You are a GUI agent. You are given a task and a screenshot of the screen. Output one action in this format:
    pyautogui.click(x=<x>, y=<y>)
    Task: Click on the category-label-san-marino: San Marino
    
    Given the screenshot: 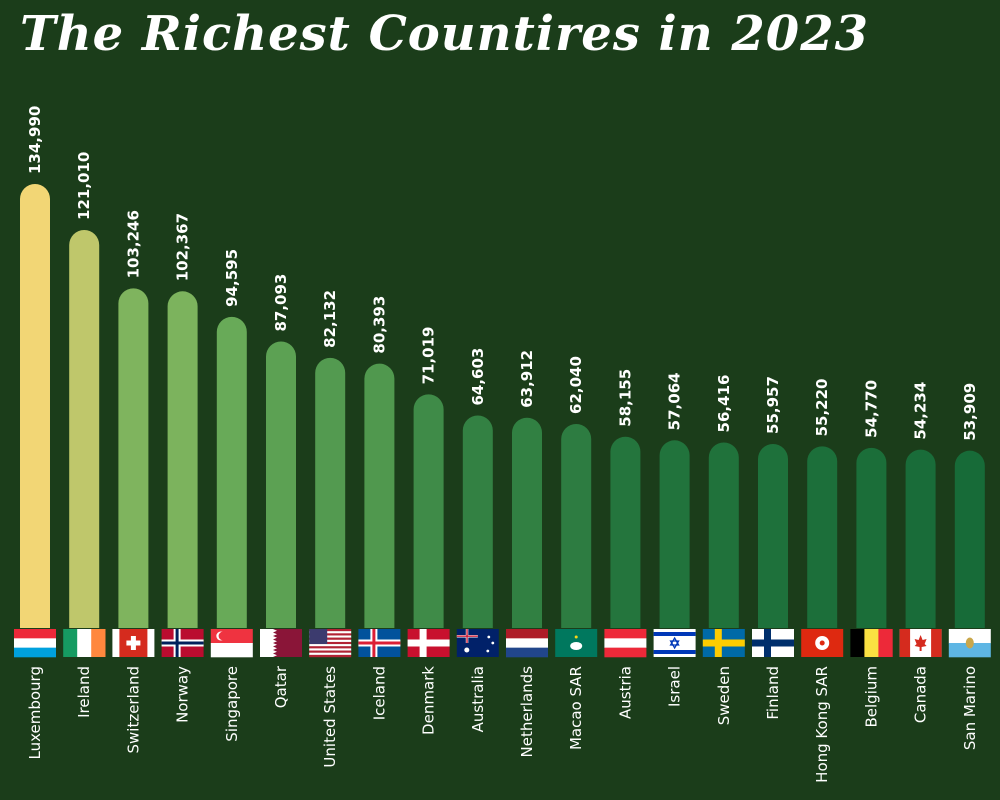 What is the action you would take?
    pyautogui.click(x=970, y=708)
    